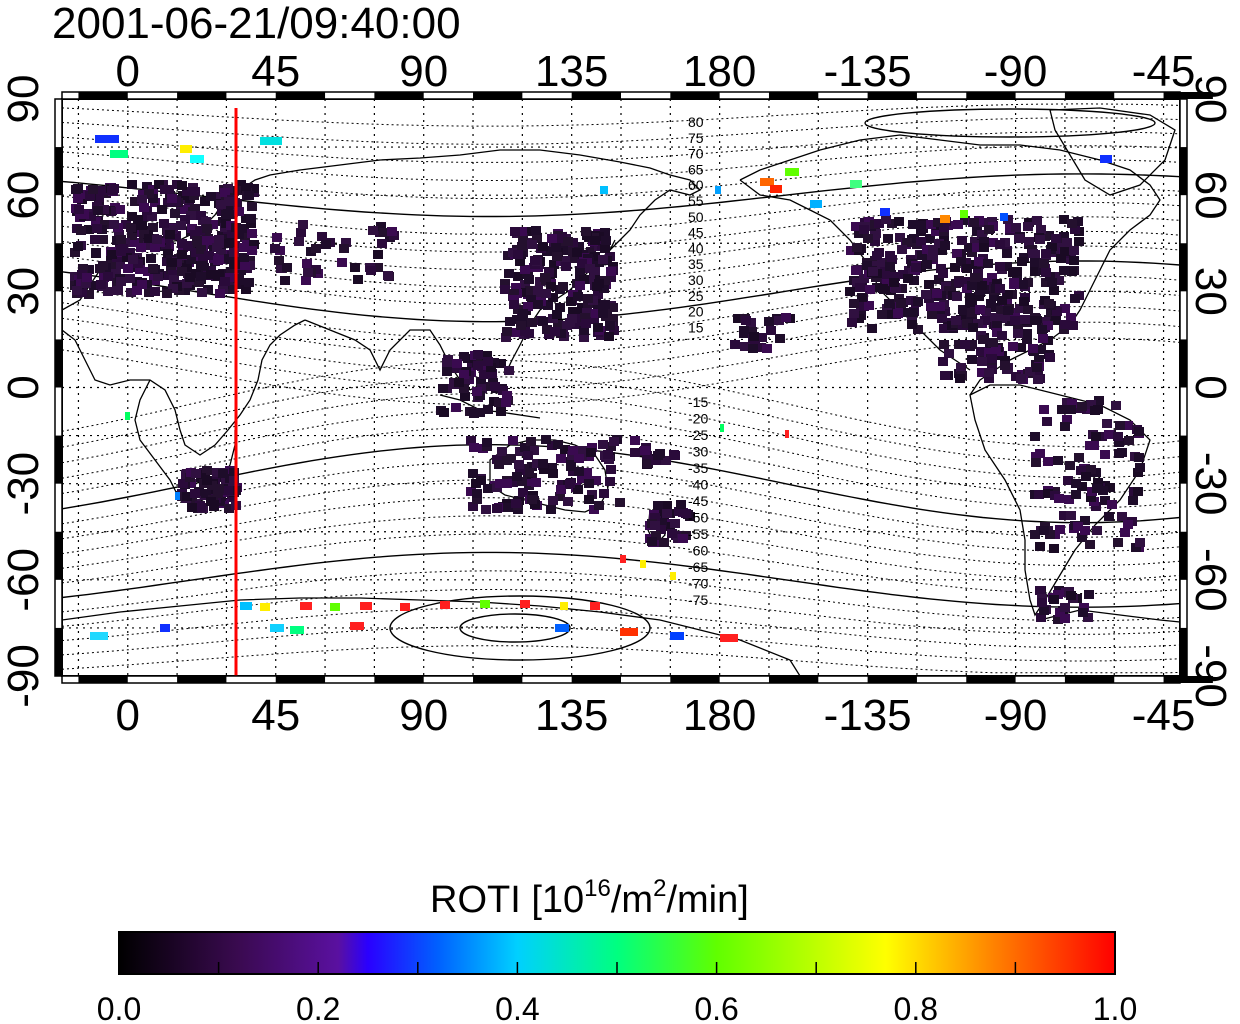 This screenshot has width=1240, height=1024. I want to click on contour-label: -20, so click(698, 419).